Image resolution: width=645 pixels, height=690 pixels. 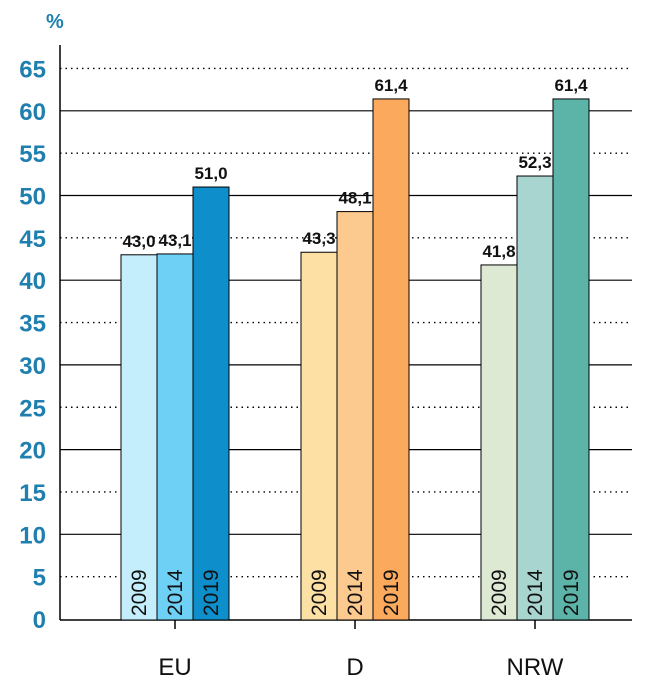 I want to click on bar-d-2009, so click(x=319, y=436).